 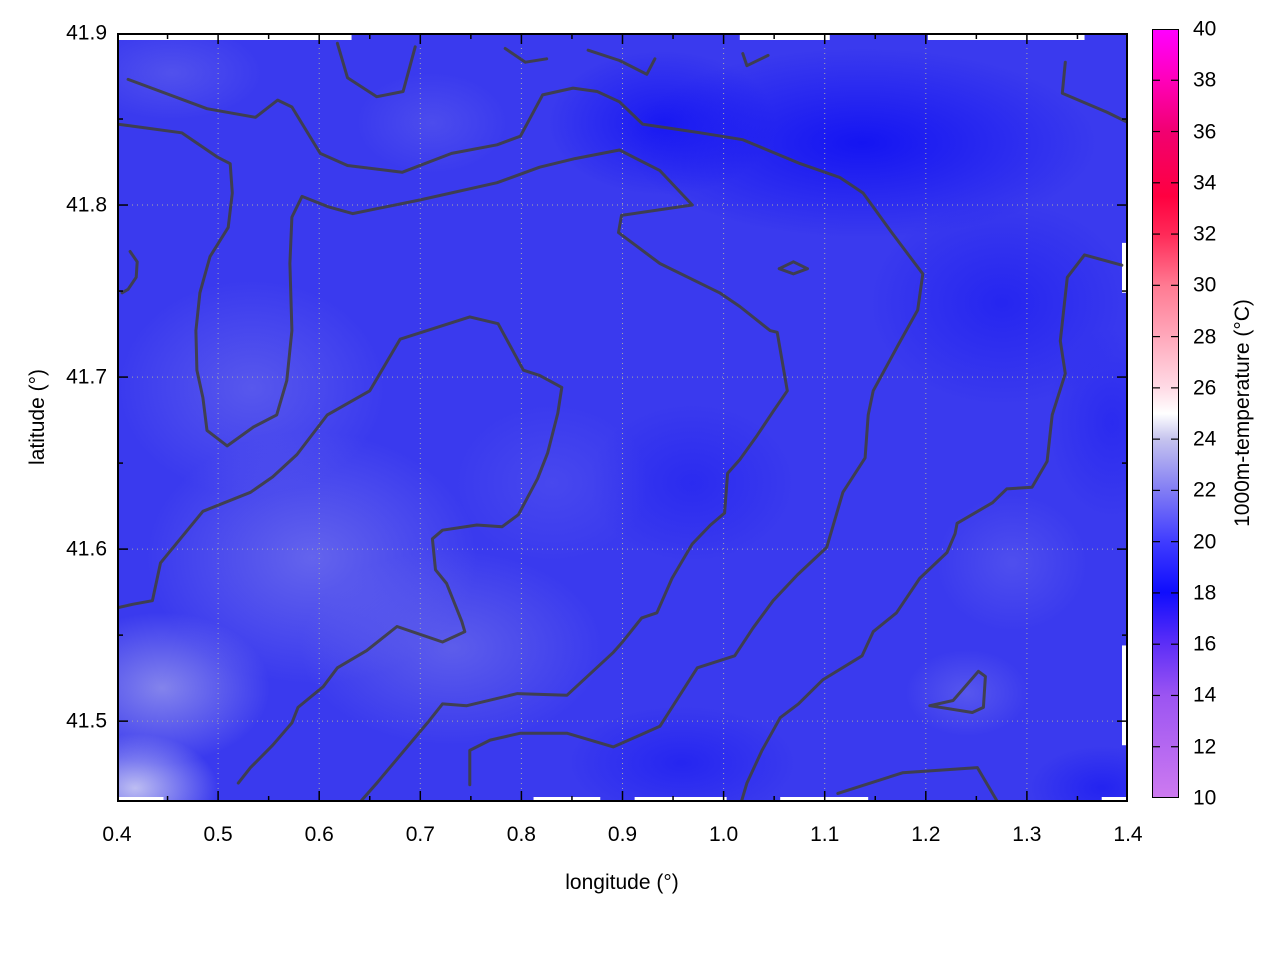 What do you see at coordinates (1205, 439) in the screenshot?
I see `colorbar-tick-label: 24` at bounding box center [1205, 439].